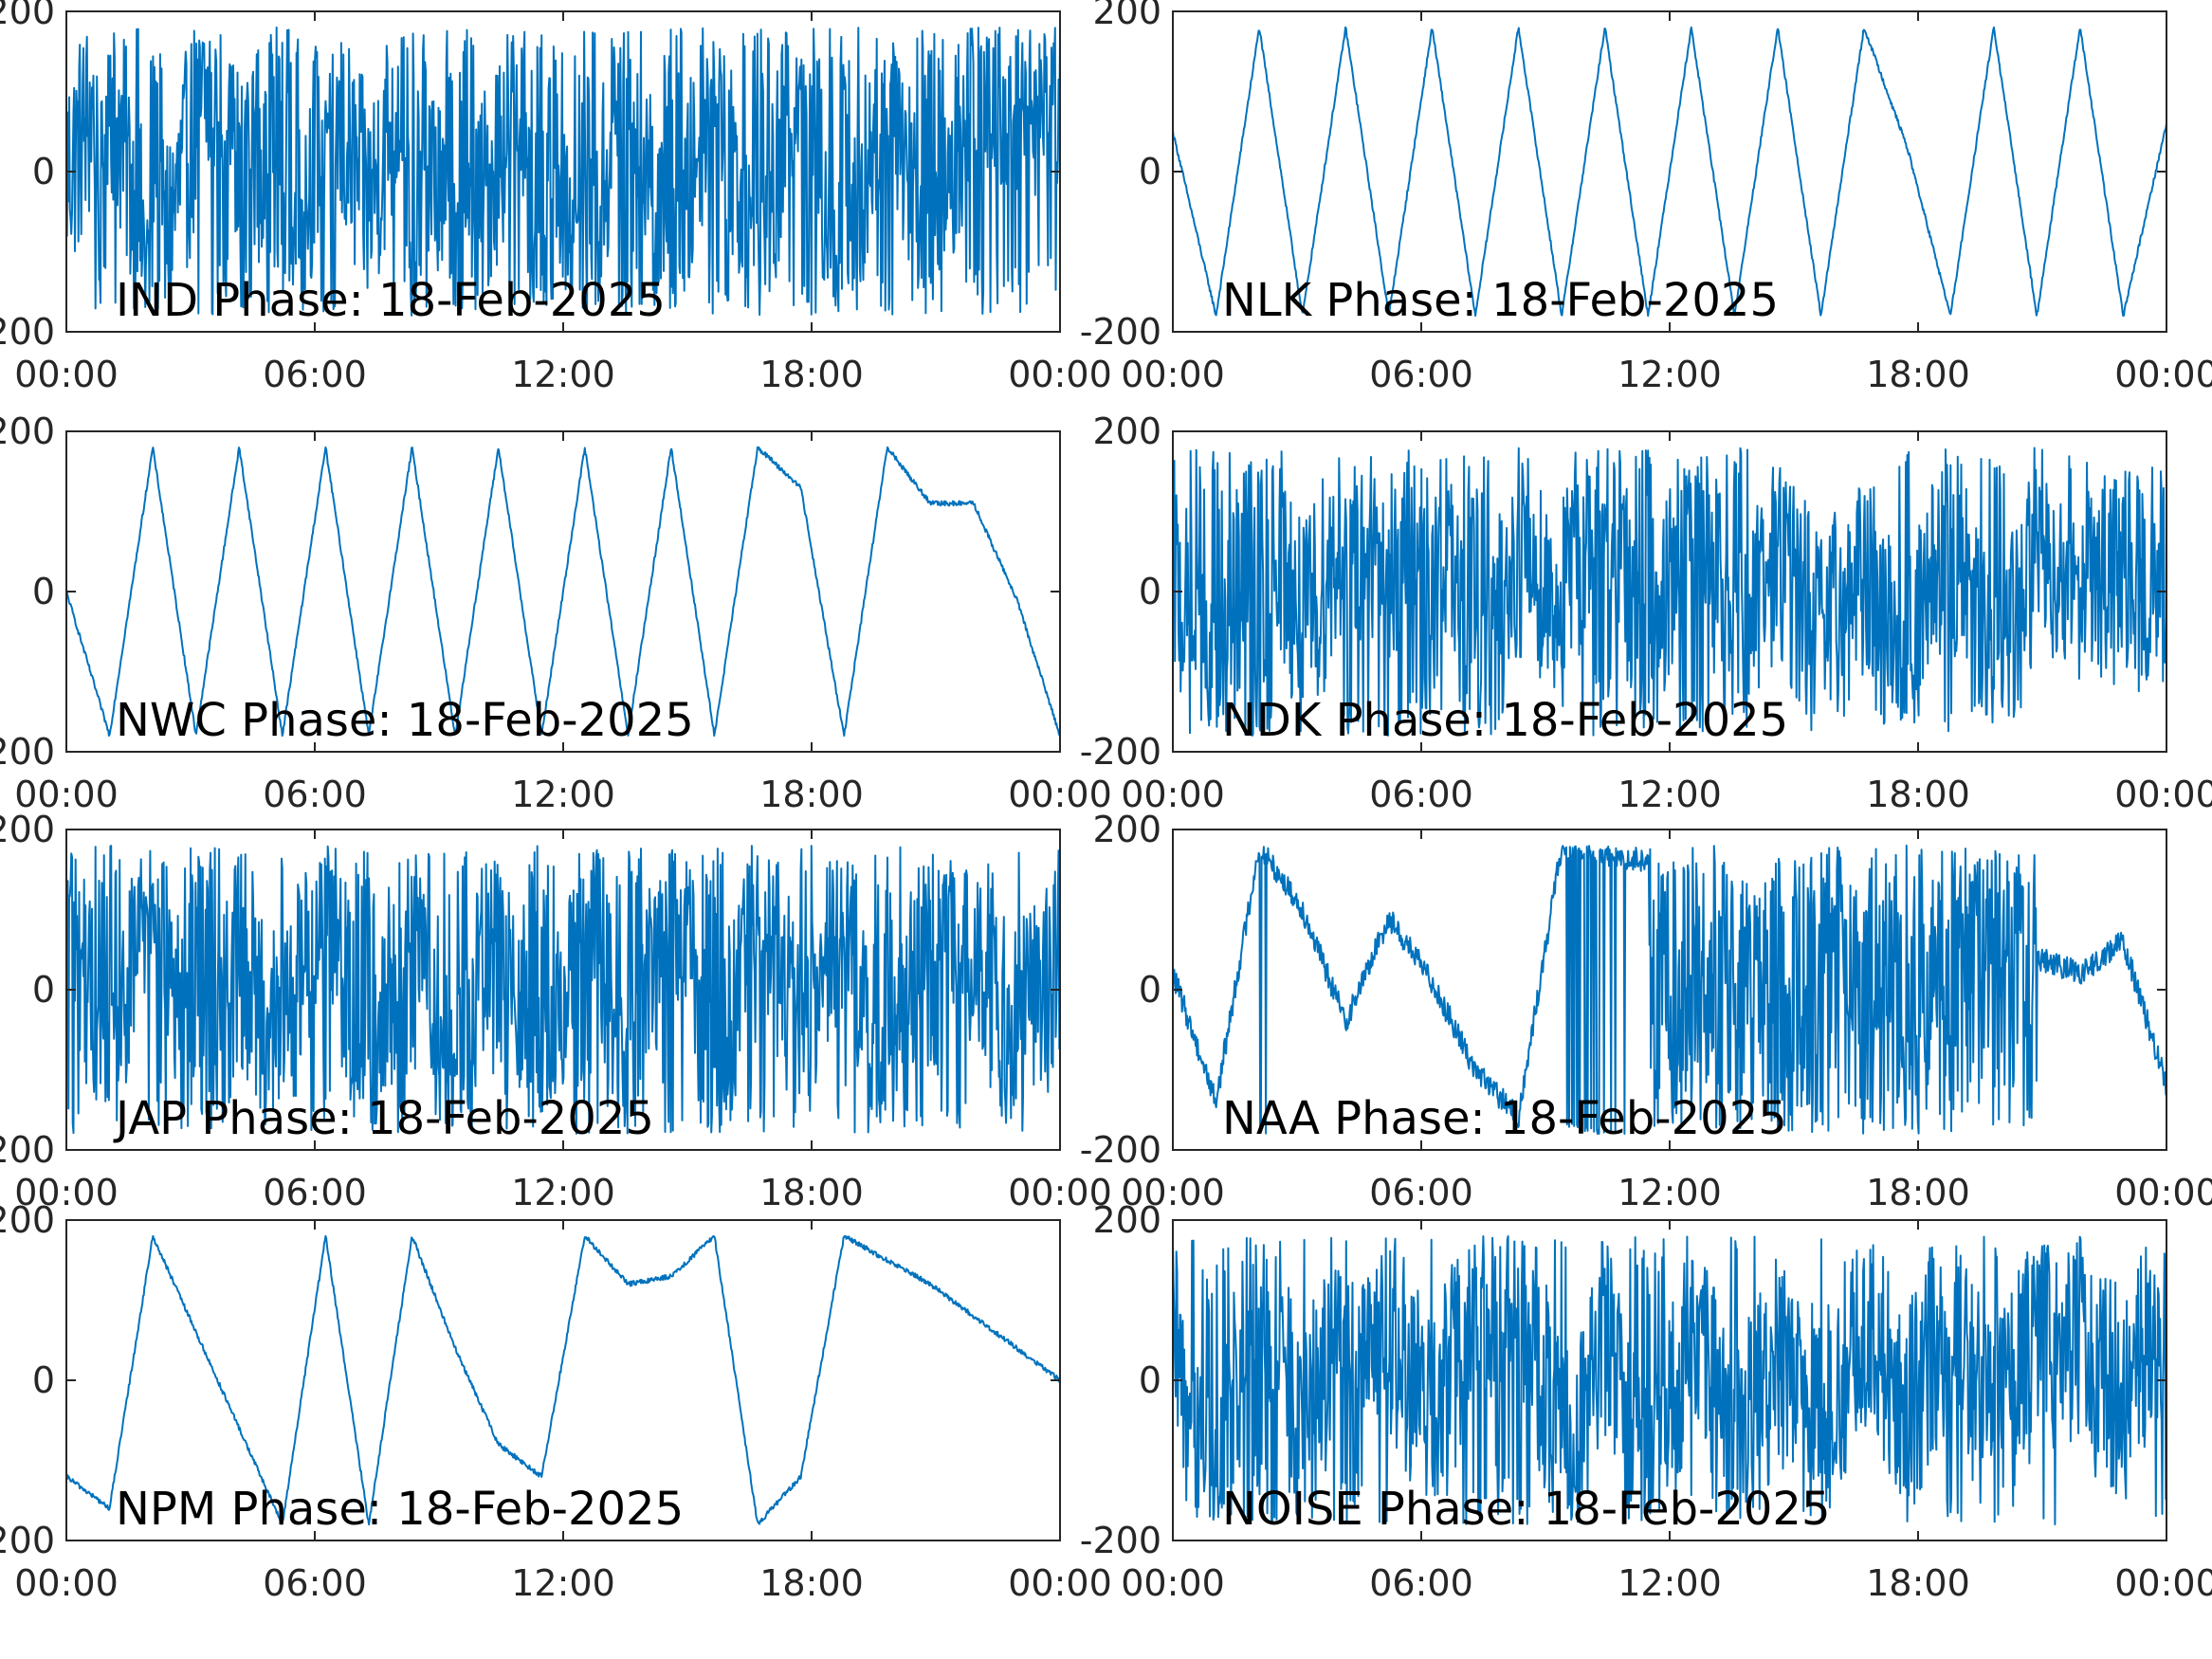 Image resolution: width=2212 pixels, height=1659 pixels. What do you see at coordinates (1504, 1118) in the screenshot?
I see `panel-title: NAA Phase: 18-Feb-2025` at bounding box center [1504, 1118].